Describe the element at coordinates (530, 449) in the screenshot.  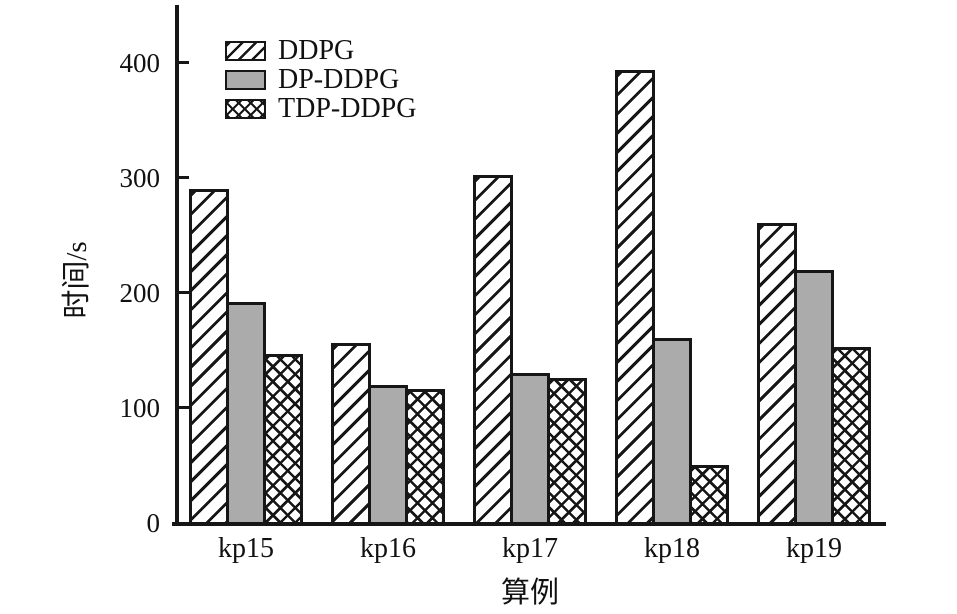
I see `bar-DP-DDPG-kp17` at that location.